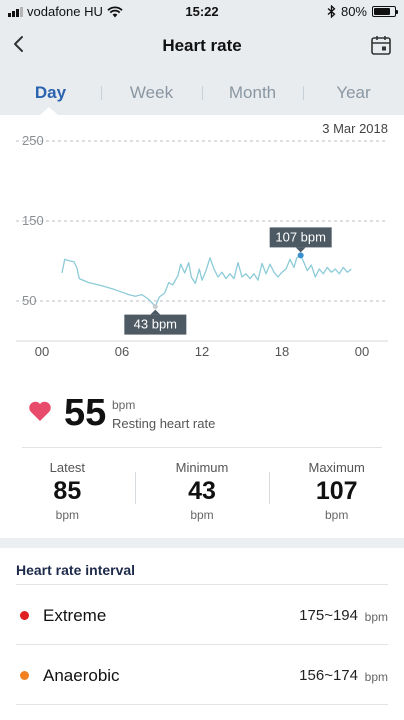 This screenshot has height=720, width=404. I want to click on interval-range: 175~194, so click(328, 615).